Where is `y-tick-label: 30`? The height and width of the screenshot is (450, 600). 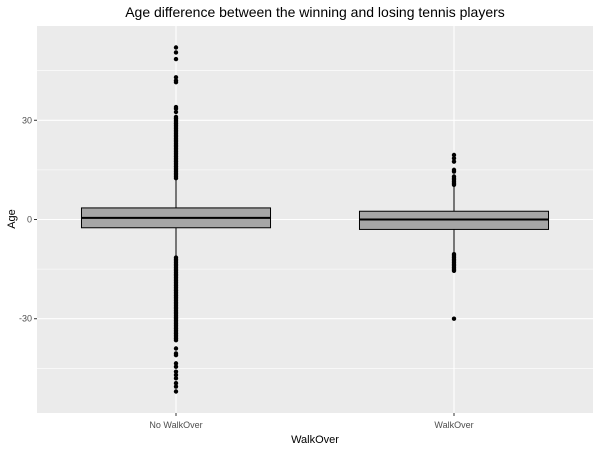 y-tick-label: 30 is located at coordinates (27, 120).